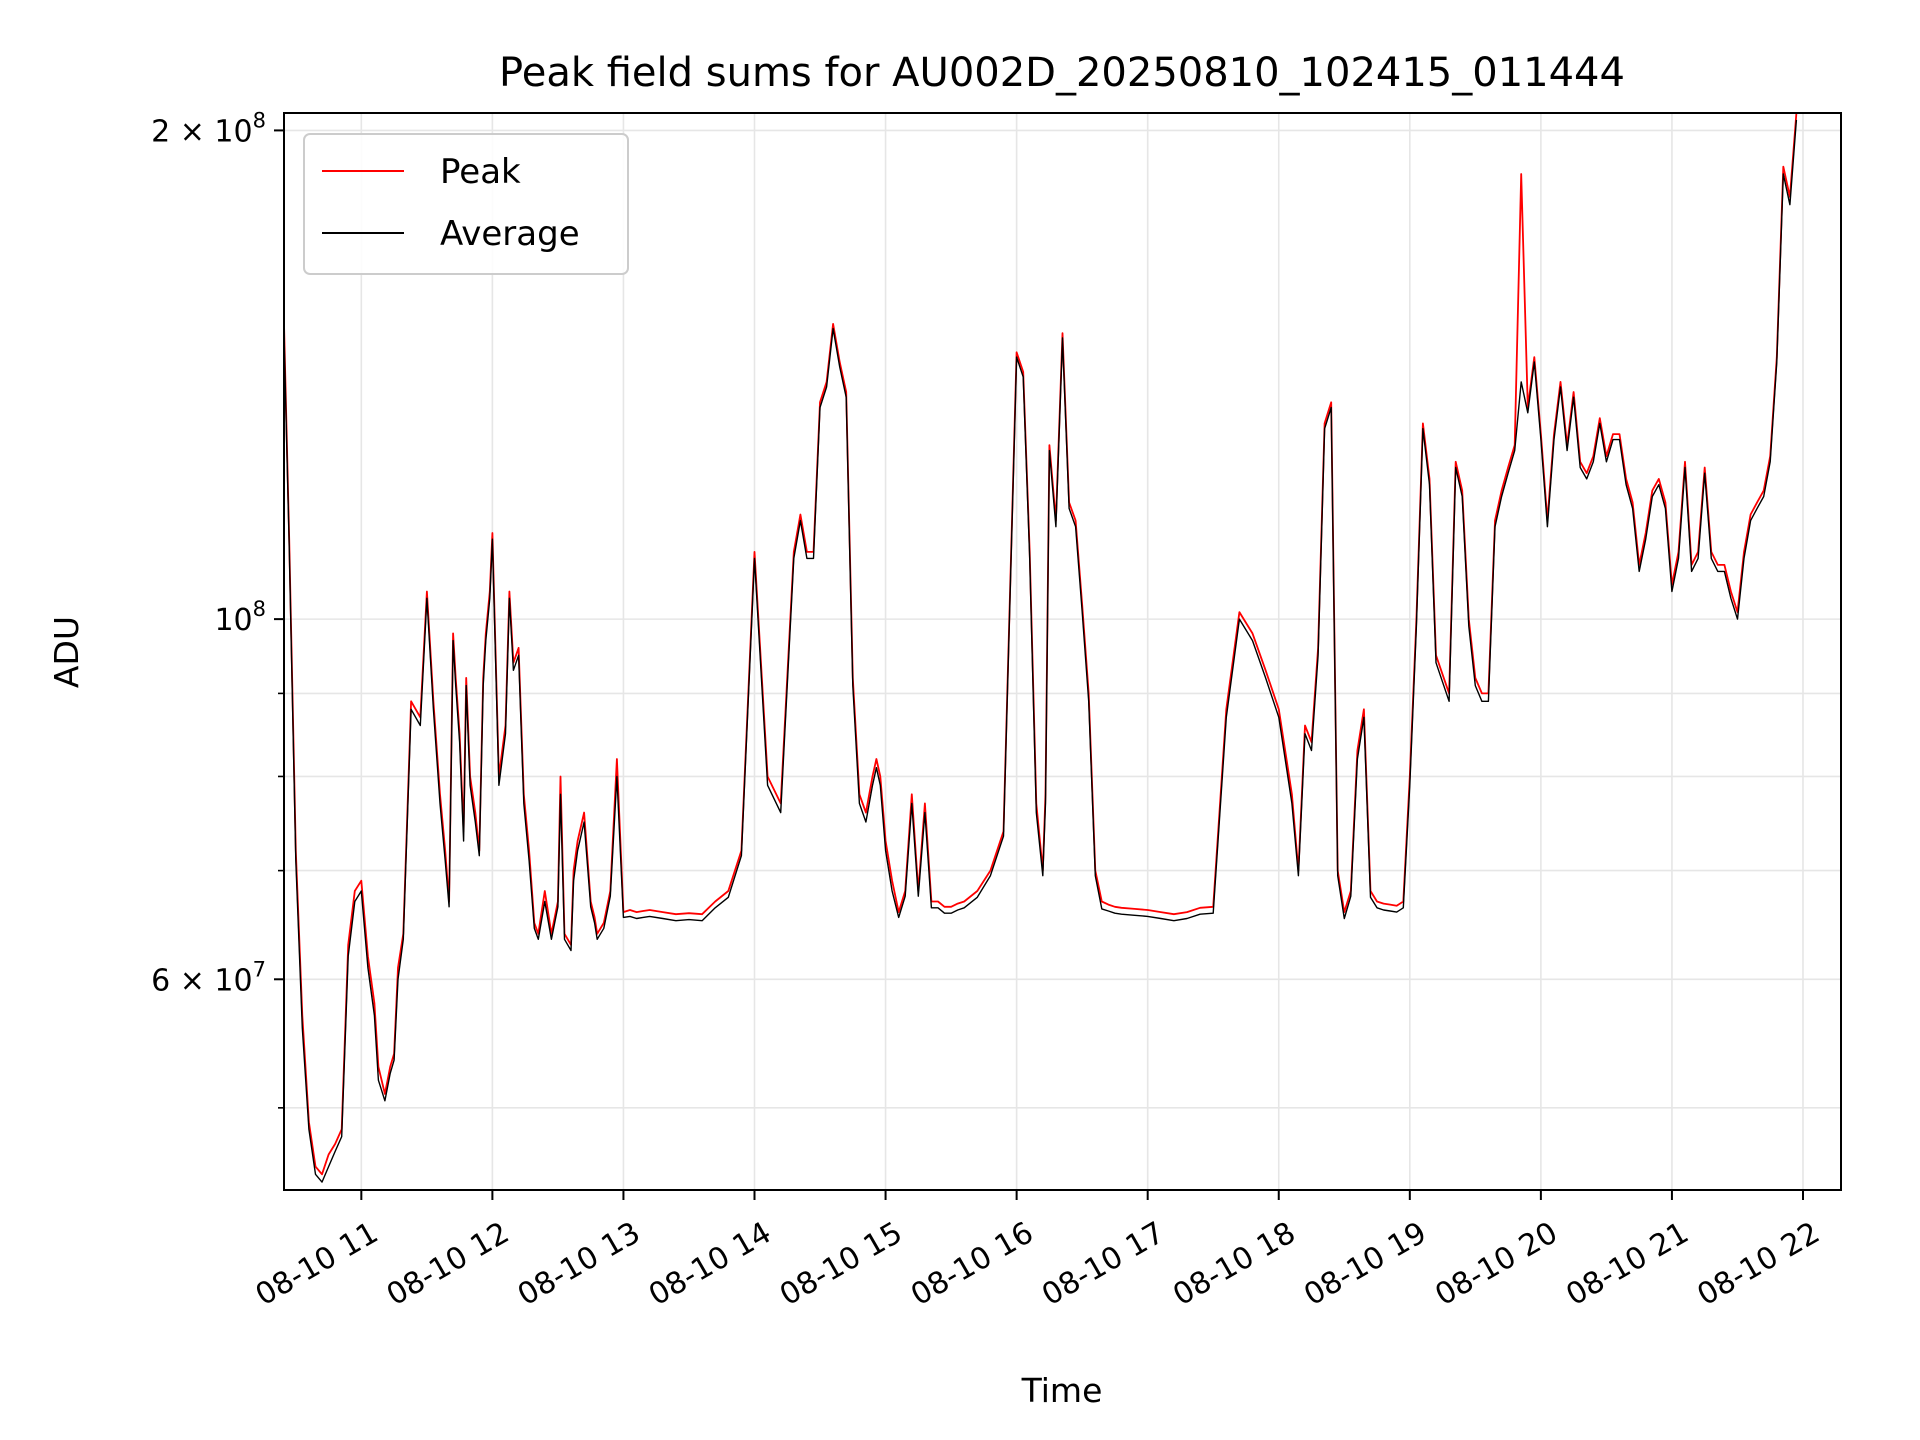 The width and height of the screenshot is (1920, 1440). What do you see at coordinates (240, 617) in the screenshot?
I see `y-tick-label: 108` at bounding box center [240, 617].